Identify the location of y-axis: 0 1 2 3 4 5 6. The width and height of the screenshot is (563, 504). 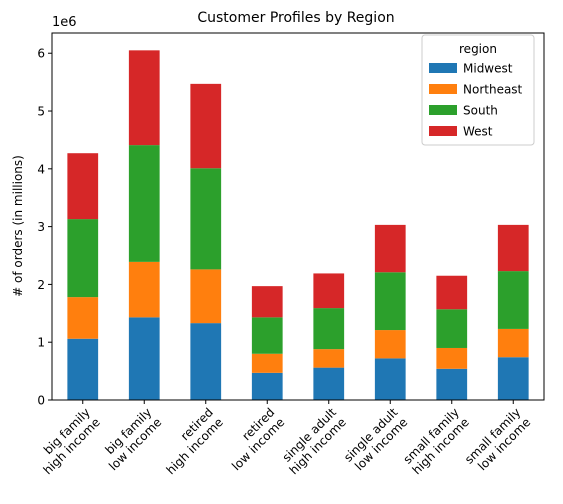
(44, 227).